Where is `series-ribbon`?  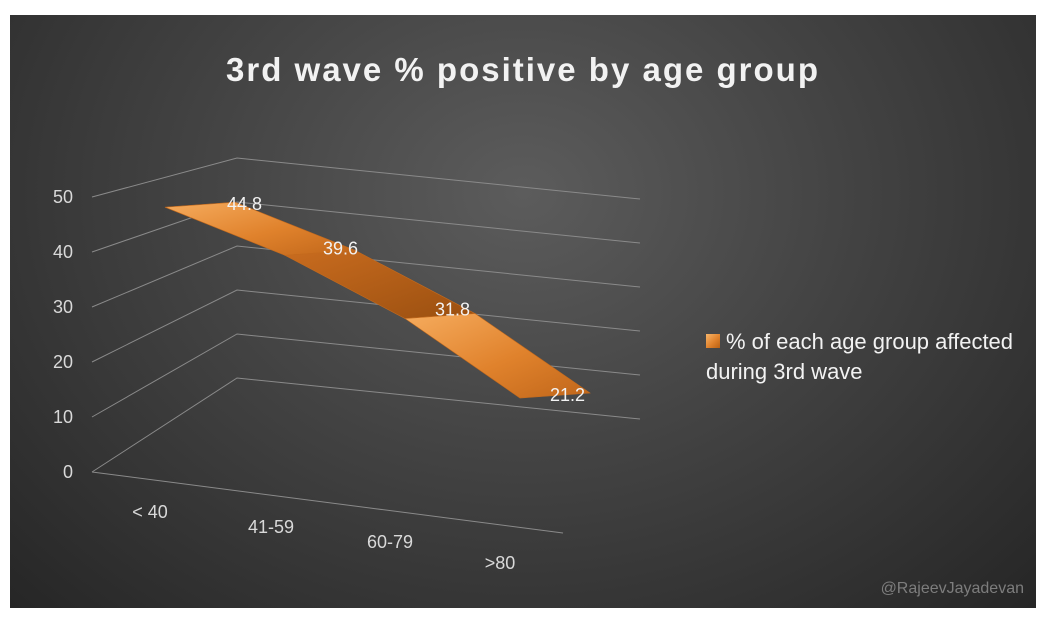
series-ribbon is located at coordinates (377, 300).